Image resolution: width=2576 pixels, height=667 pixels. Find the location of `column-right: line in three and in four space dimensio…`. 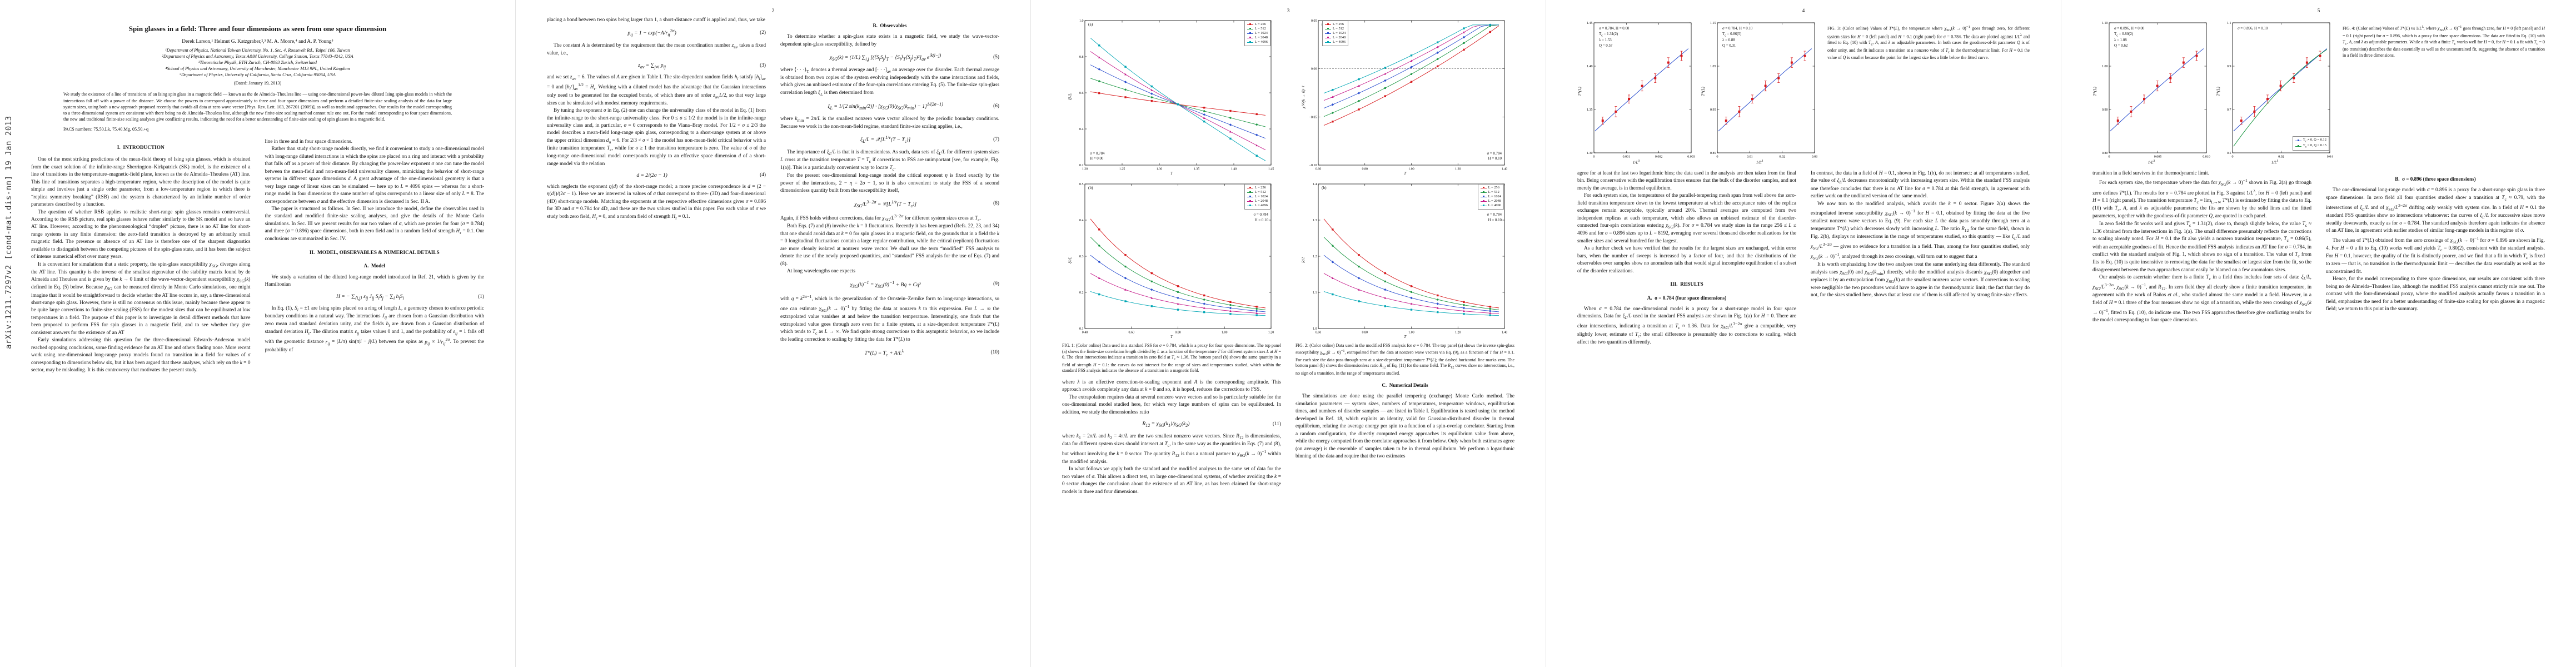

column-right: line in three and in four space dimensio… is located at coordinates (375, 246).